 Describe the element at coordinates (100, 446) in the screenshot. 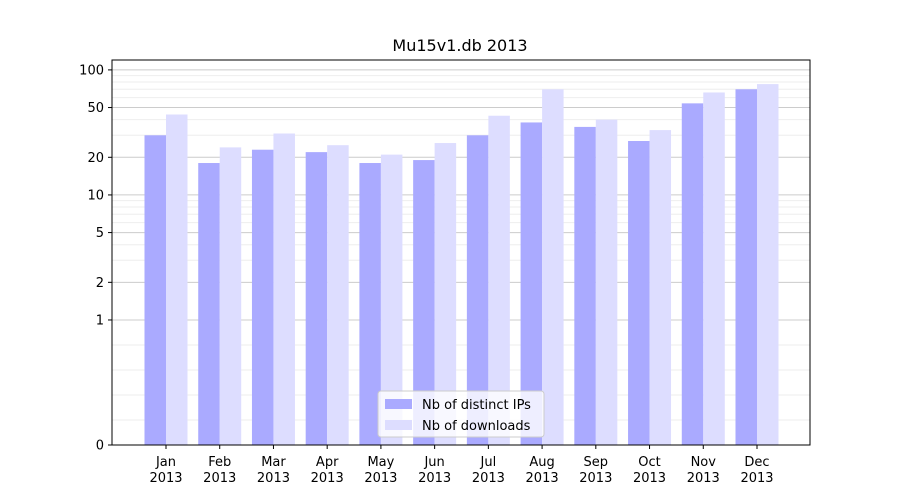

I see `y-tick-label: 0` at that location.